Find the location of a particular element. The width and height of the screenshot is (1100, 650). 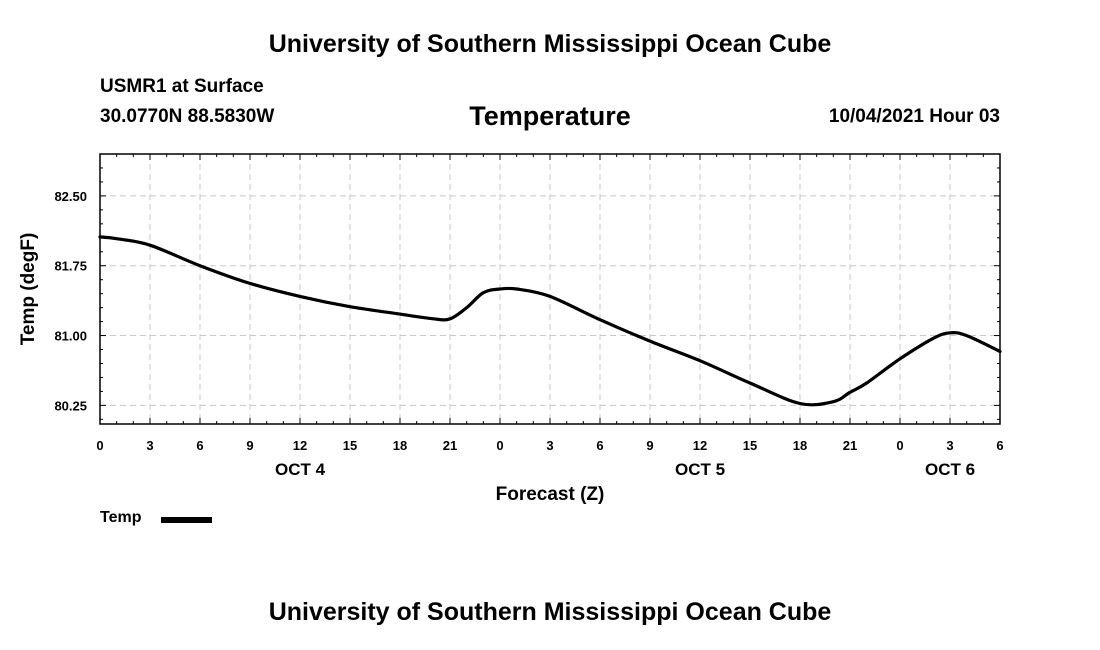

coordinates-label: 30.0770N 88.5830W is located at coordinates (187, 116).